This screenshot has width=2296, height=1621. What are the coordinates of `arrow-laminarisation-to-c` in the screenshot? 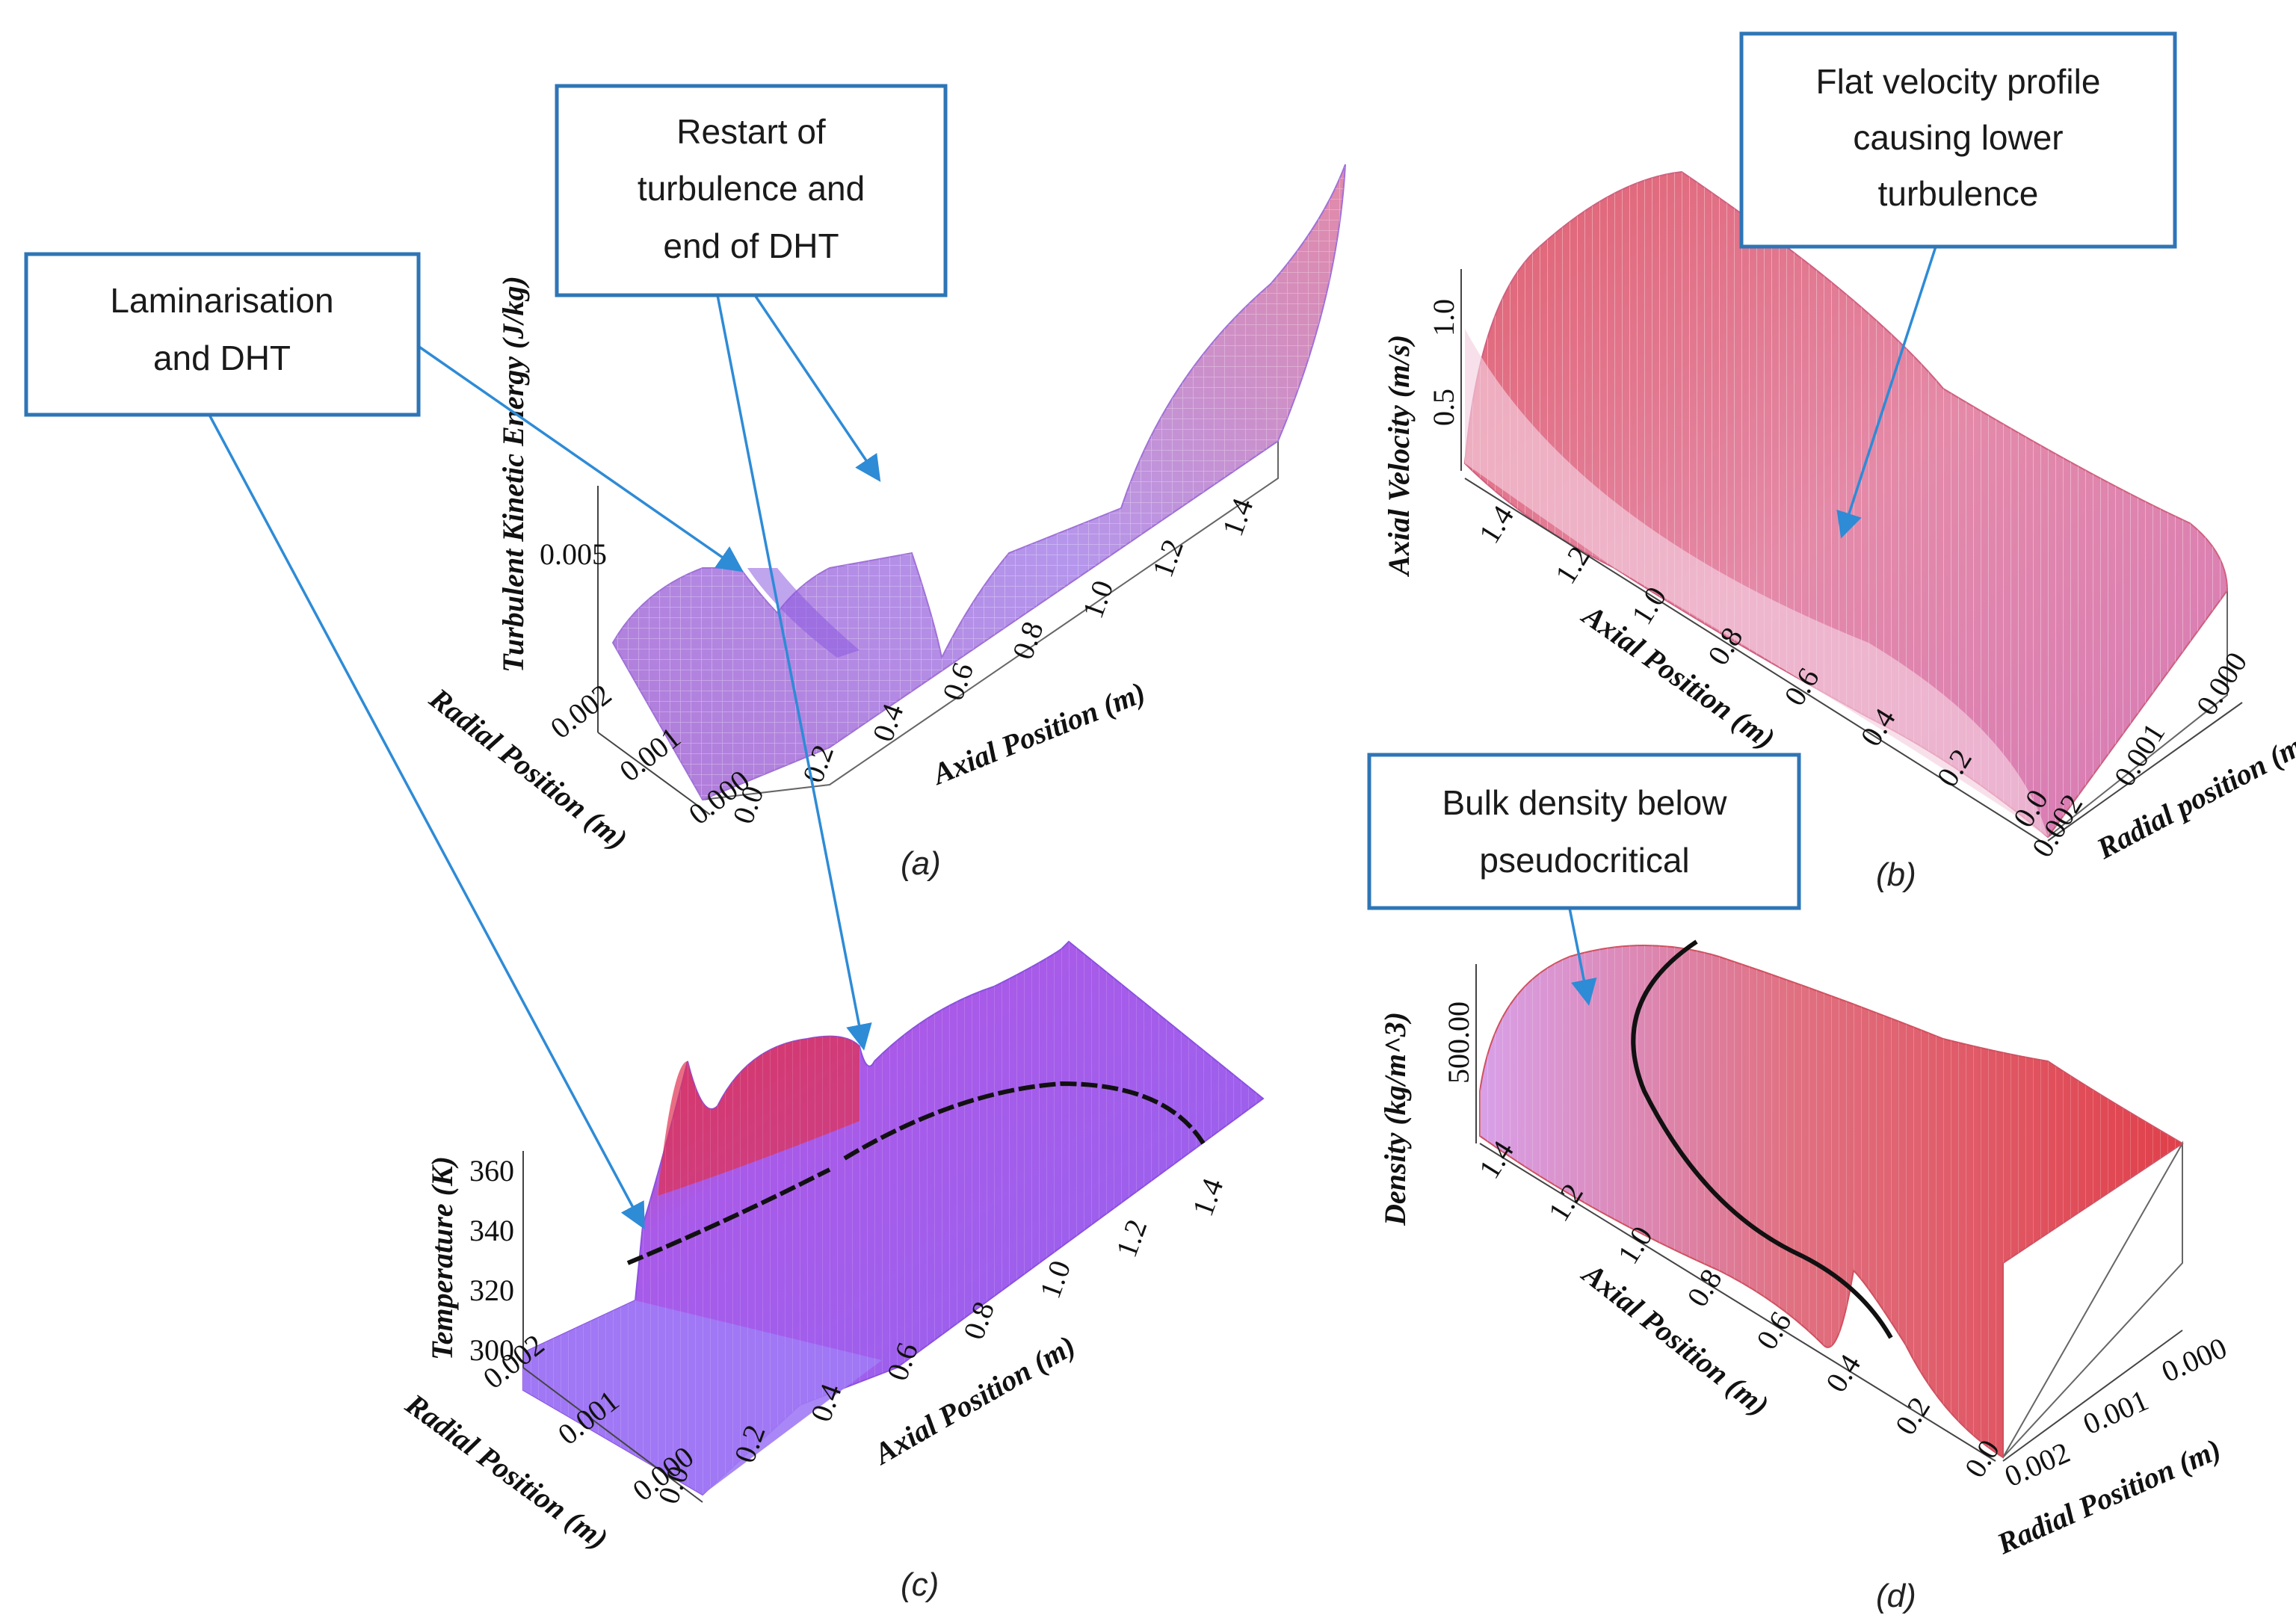 It's located at (427, 822).